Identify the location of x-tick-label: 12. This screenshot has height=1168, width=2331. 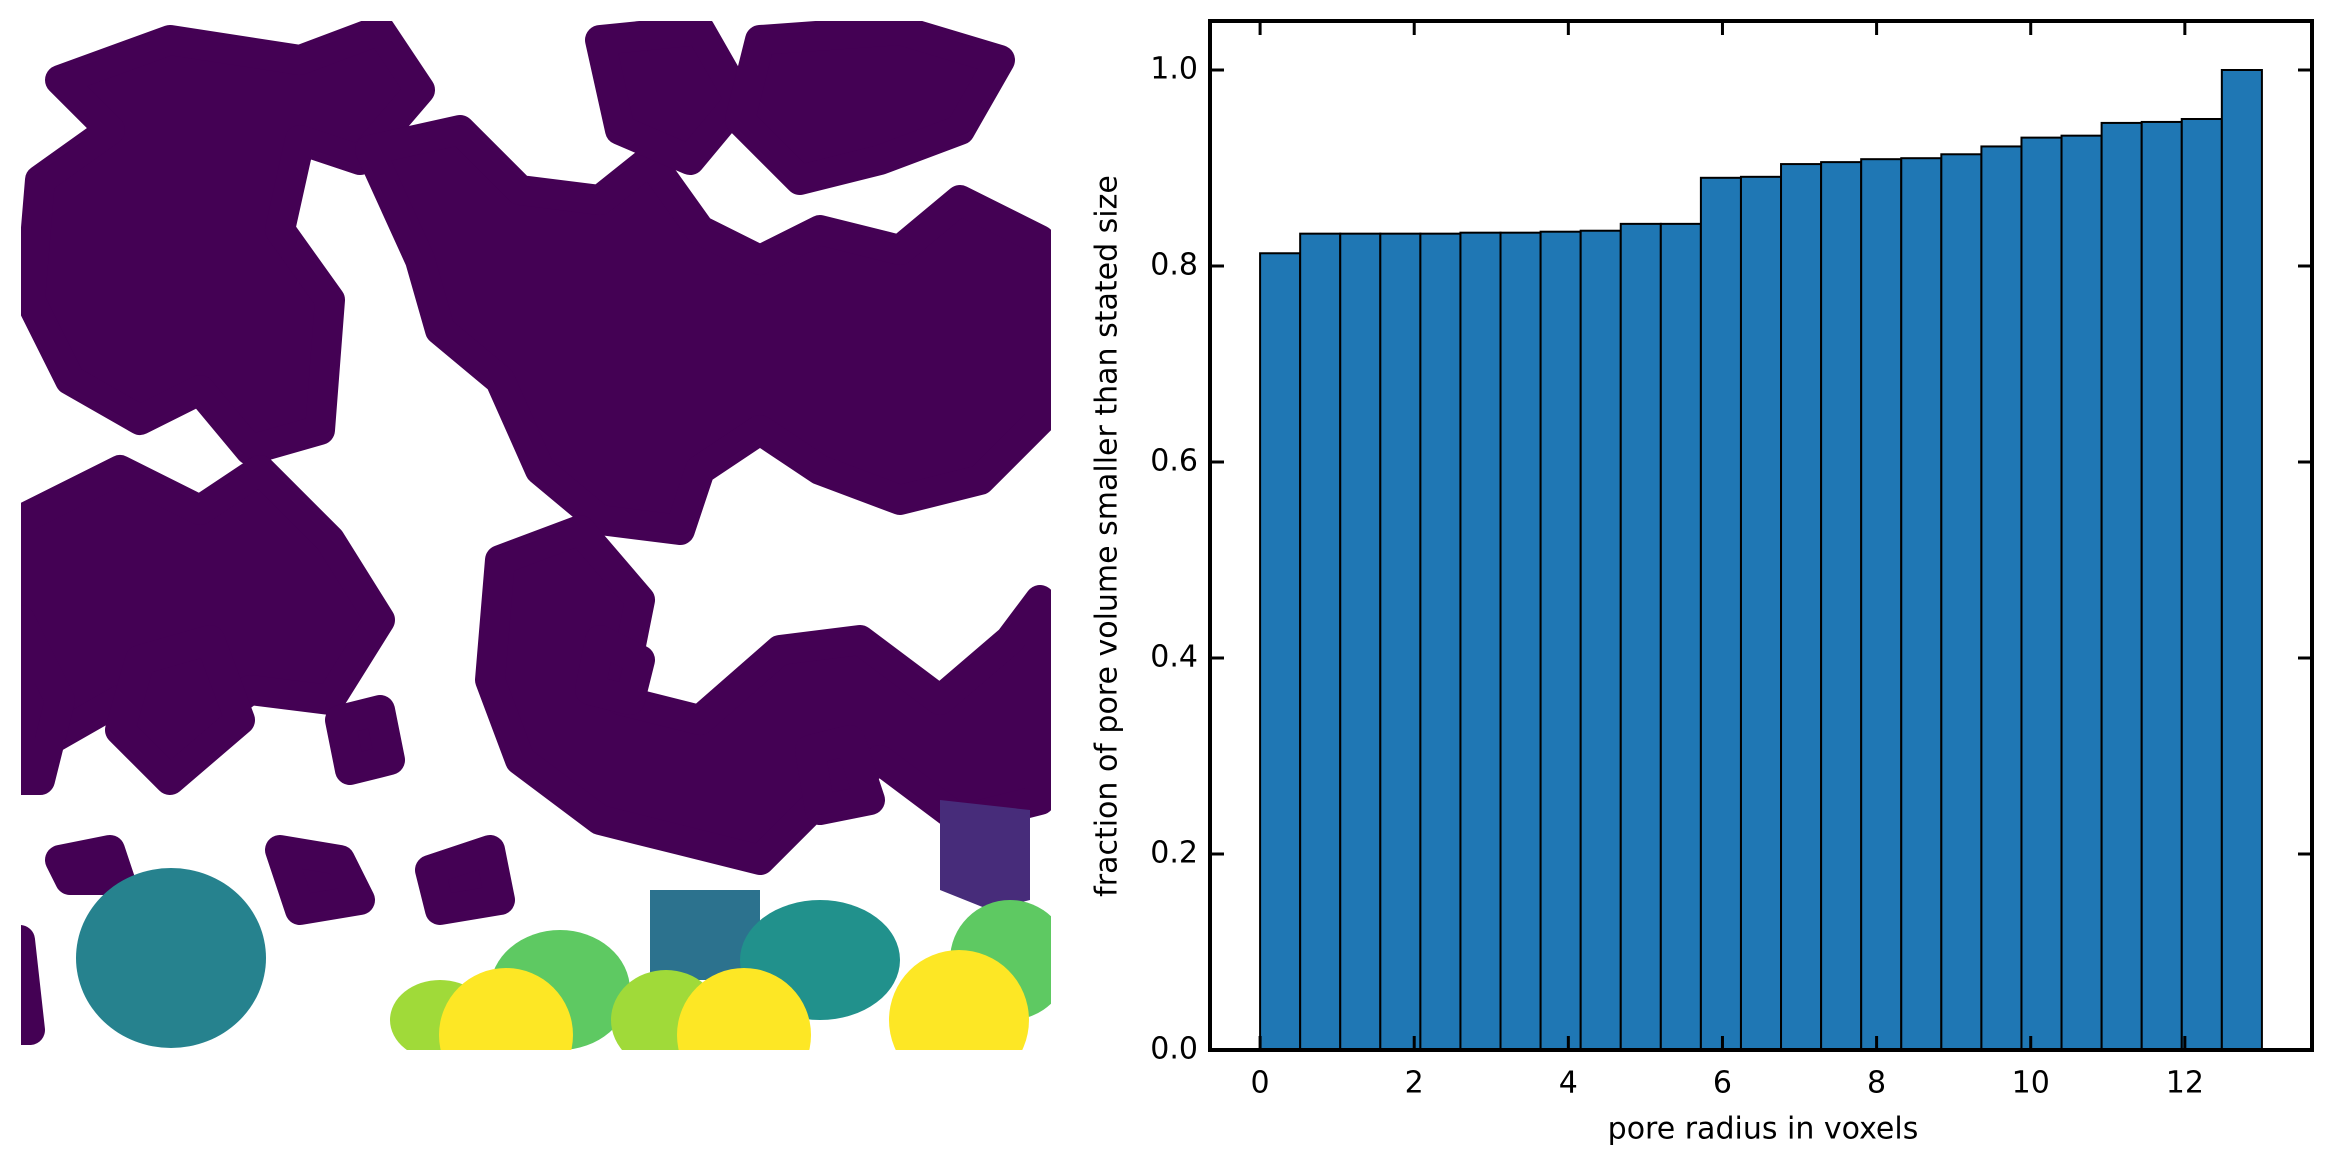
(2185, 1083).